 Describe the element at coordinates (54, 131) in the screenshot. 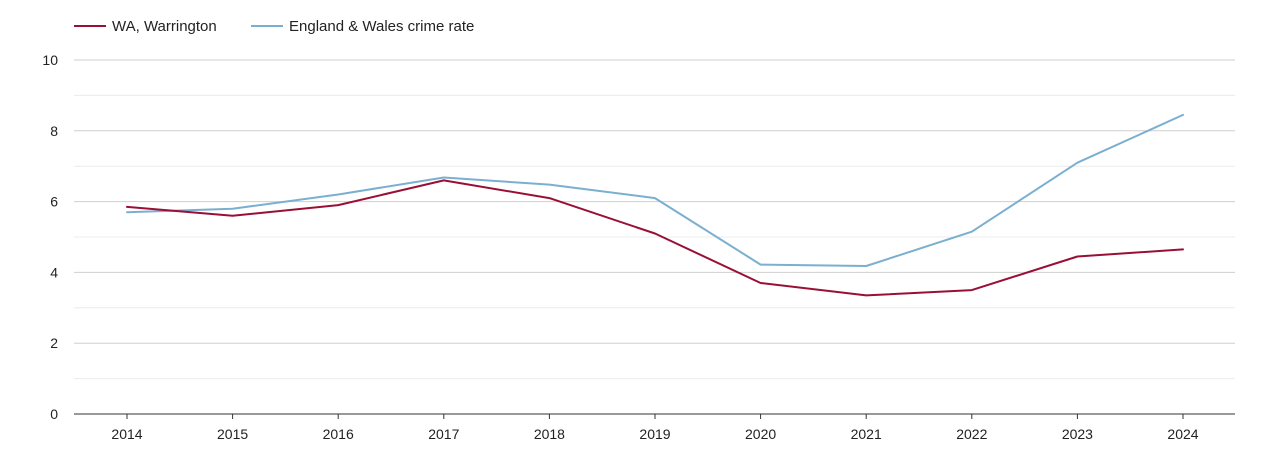

I see `y-tick-label: 8` at that location.